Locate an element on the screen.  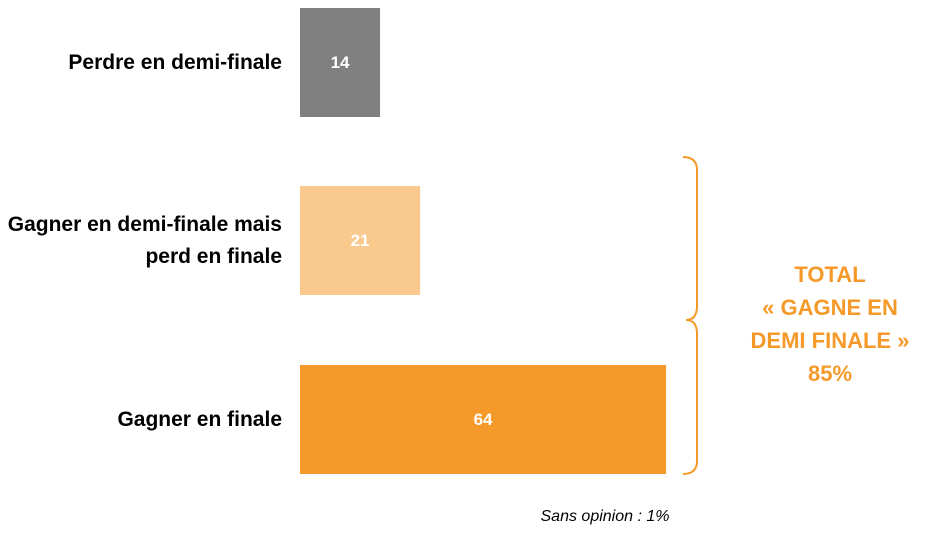
note: Sans opinion : 1% is located at coordinates (605, 516).